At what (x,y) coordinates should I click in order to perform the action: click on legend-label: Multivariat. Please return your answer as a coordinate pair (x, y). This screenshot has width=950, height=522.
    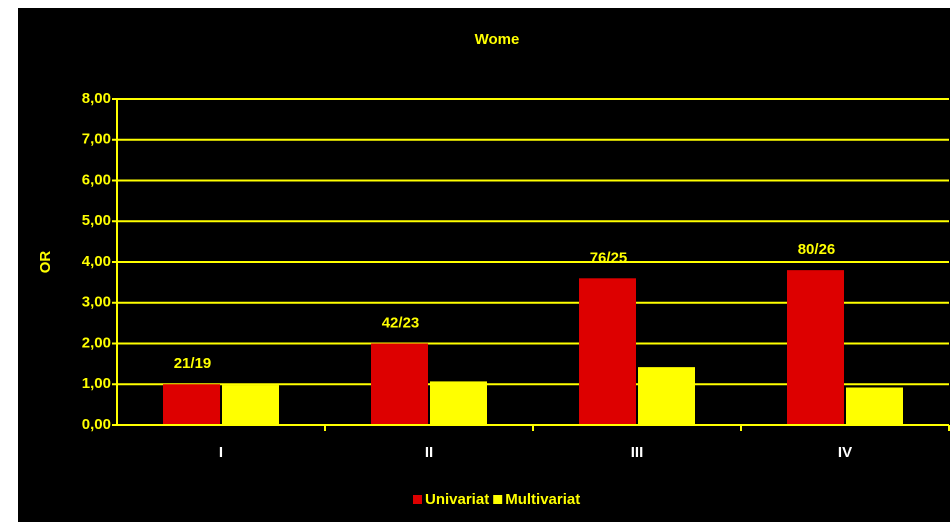
    Looking at the image, I should click on (542, 499).